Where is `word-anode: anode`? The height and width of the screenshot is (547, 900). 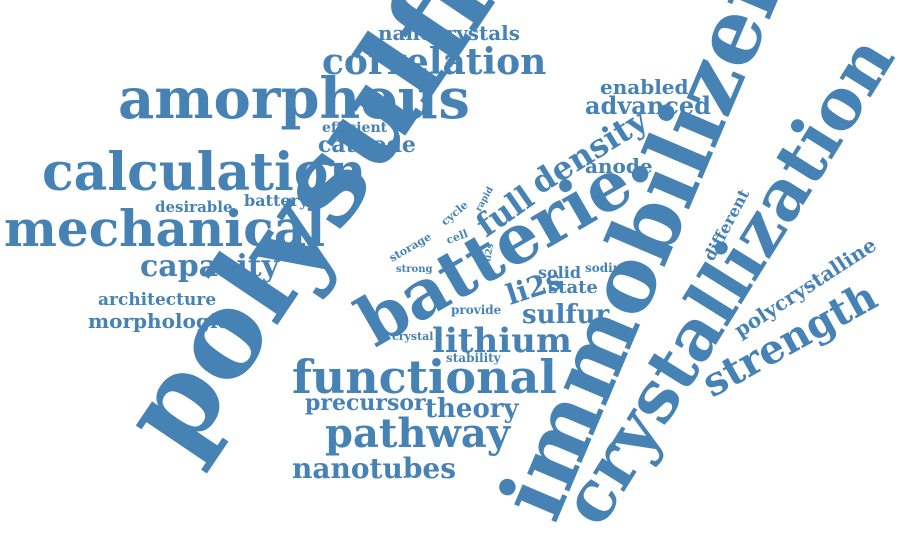 word-anode: anode is located at coordinates (619, 166).